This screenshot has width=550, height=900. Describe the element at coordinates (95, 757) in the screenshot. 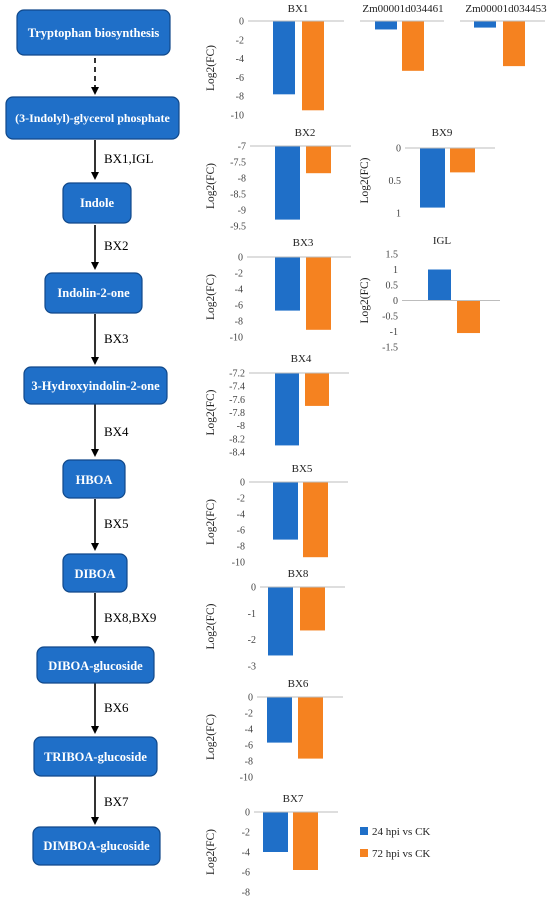

I see `node-label: TRIBOA-glucoside` at that location.